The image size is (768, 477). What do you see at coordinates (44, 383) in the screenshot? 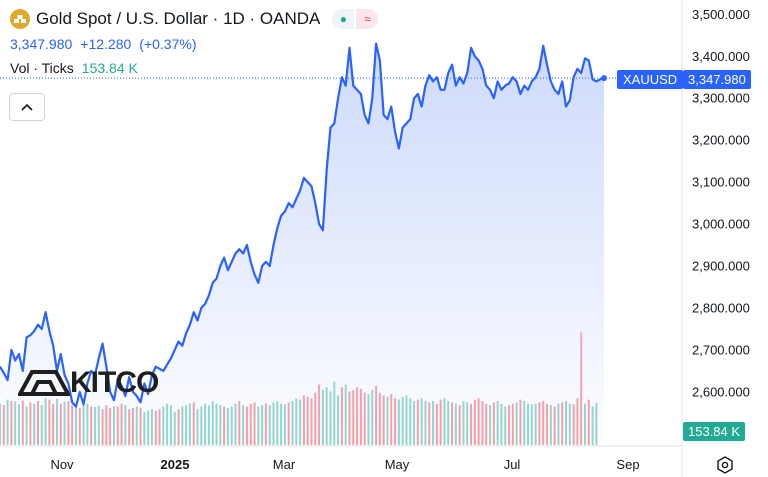
I see `kitco-logo-icon` at bounding box center [44, 383].